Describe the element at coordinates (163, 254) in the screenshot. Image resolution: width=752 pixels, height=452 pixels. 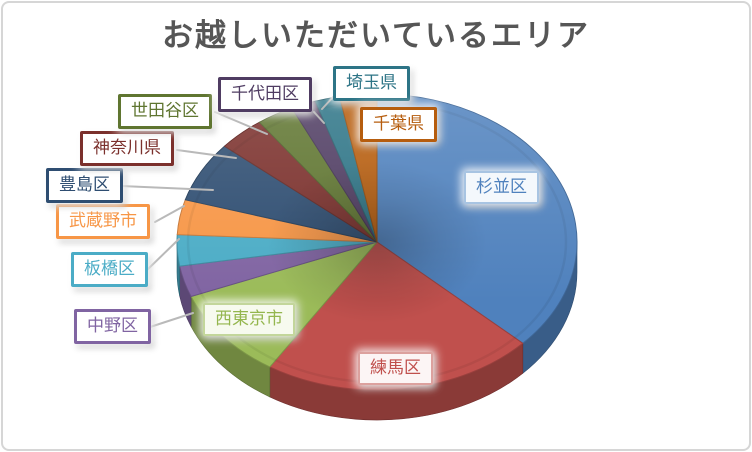
I see `leader-line-itabashi-ku` at that location.